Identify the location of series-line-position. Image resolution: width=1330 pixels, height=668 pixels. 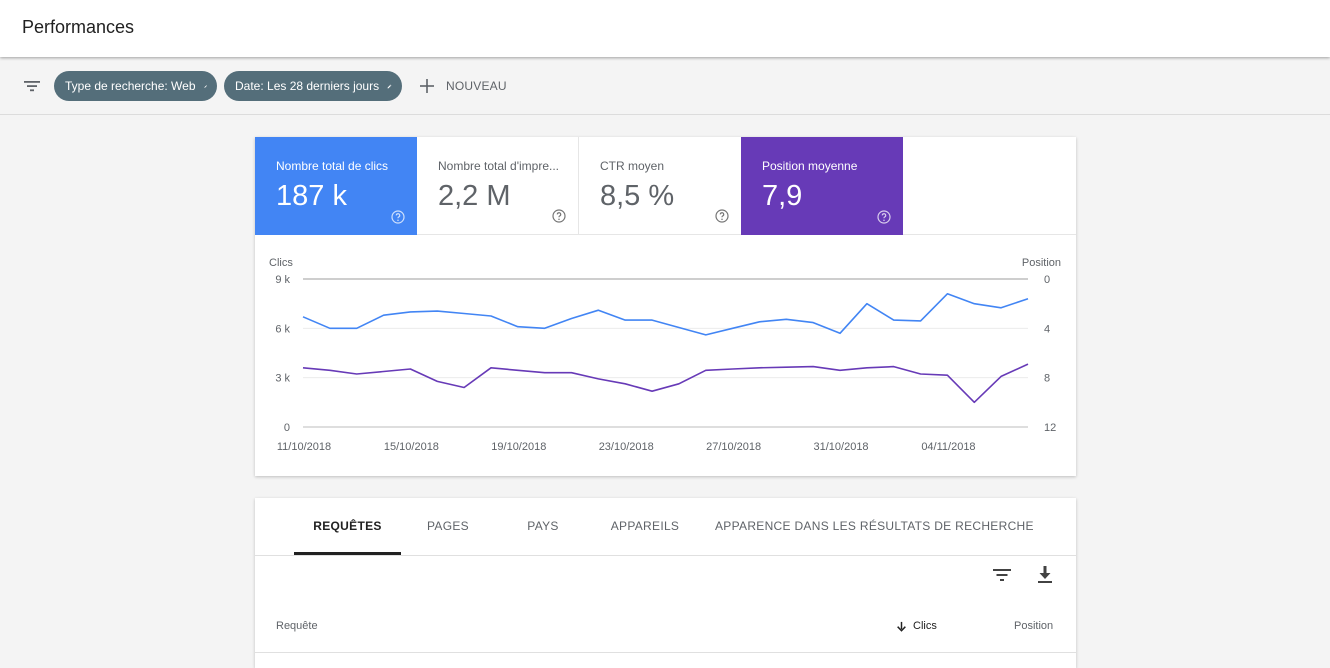
(665, 383).